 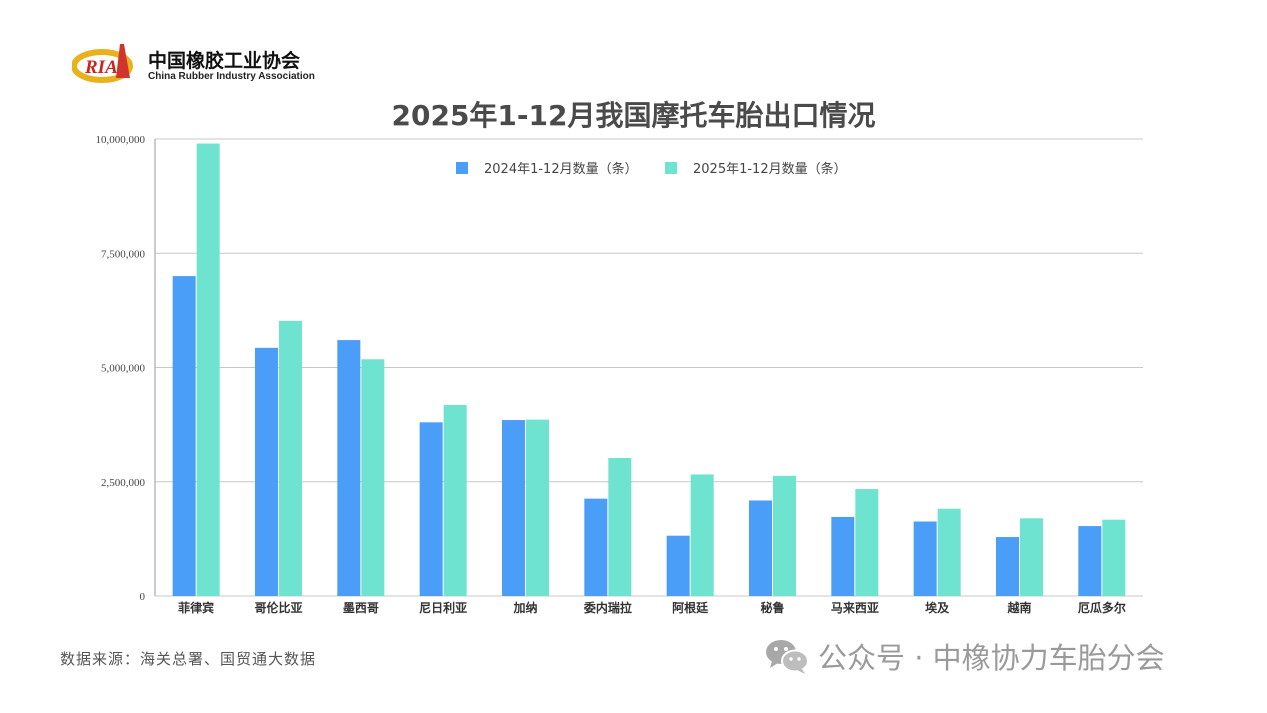 What do you see at coordinates (524, 607) in the screenshot?
I see `x-tick-label: 加纳` at bounding box center [524, 607].